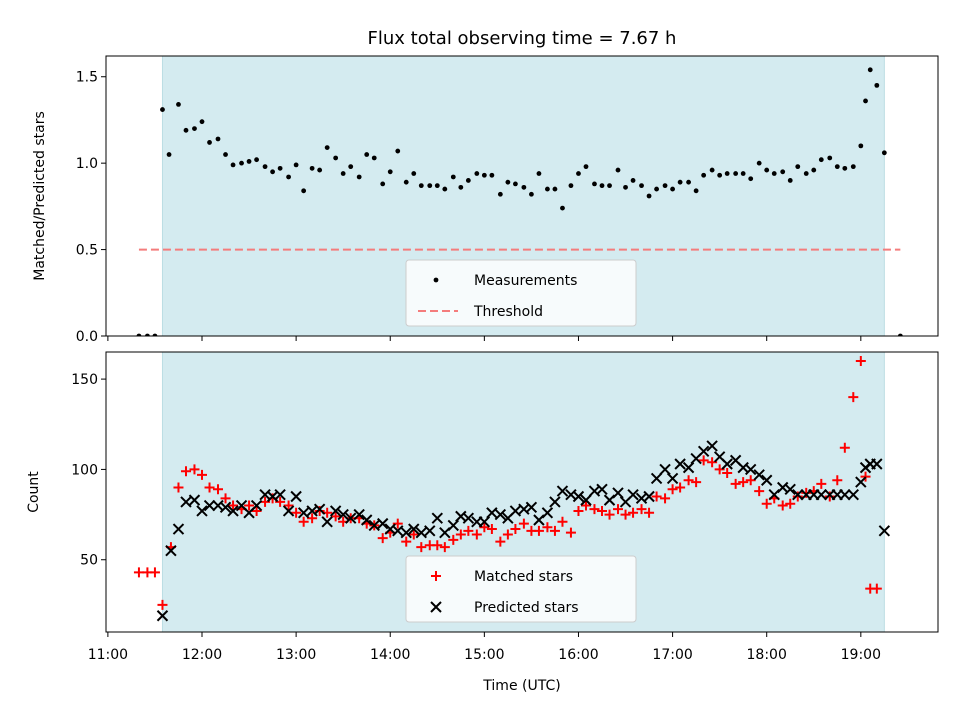 The width and height of the screenshot is (960, 720). What do you see at coordinates (526, 608) in the screenshot?
I see `legend-label: Predicted stars` at bounding box center [526, 608].